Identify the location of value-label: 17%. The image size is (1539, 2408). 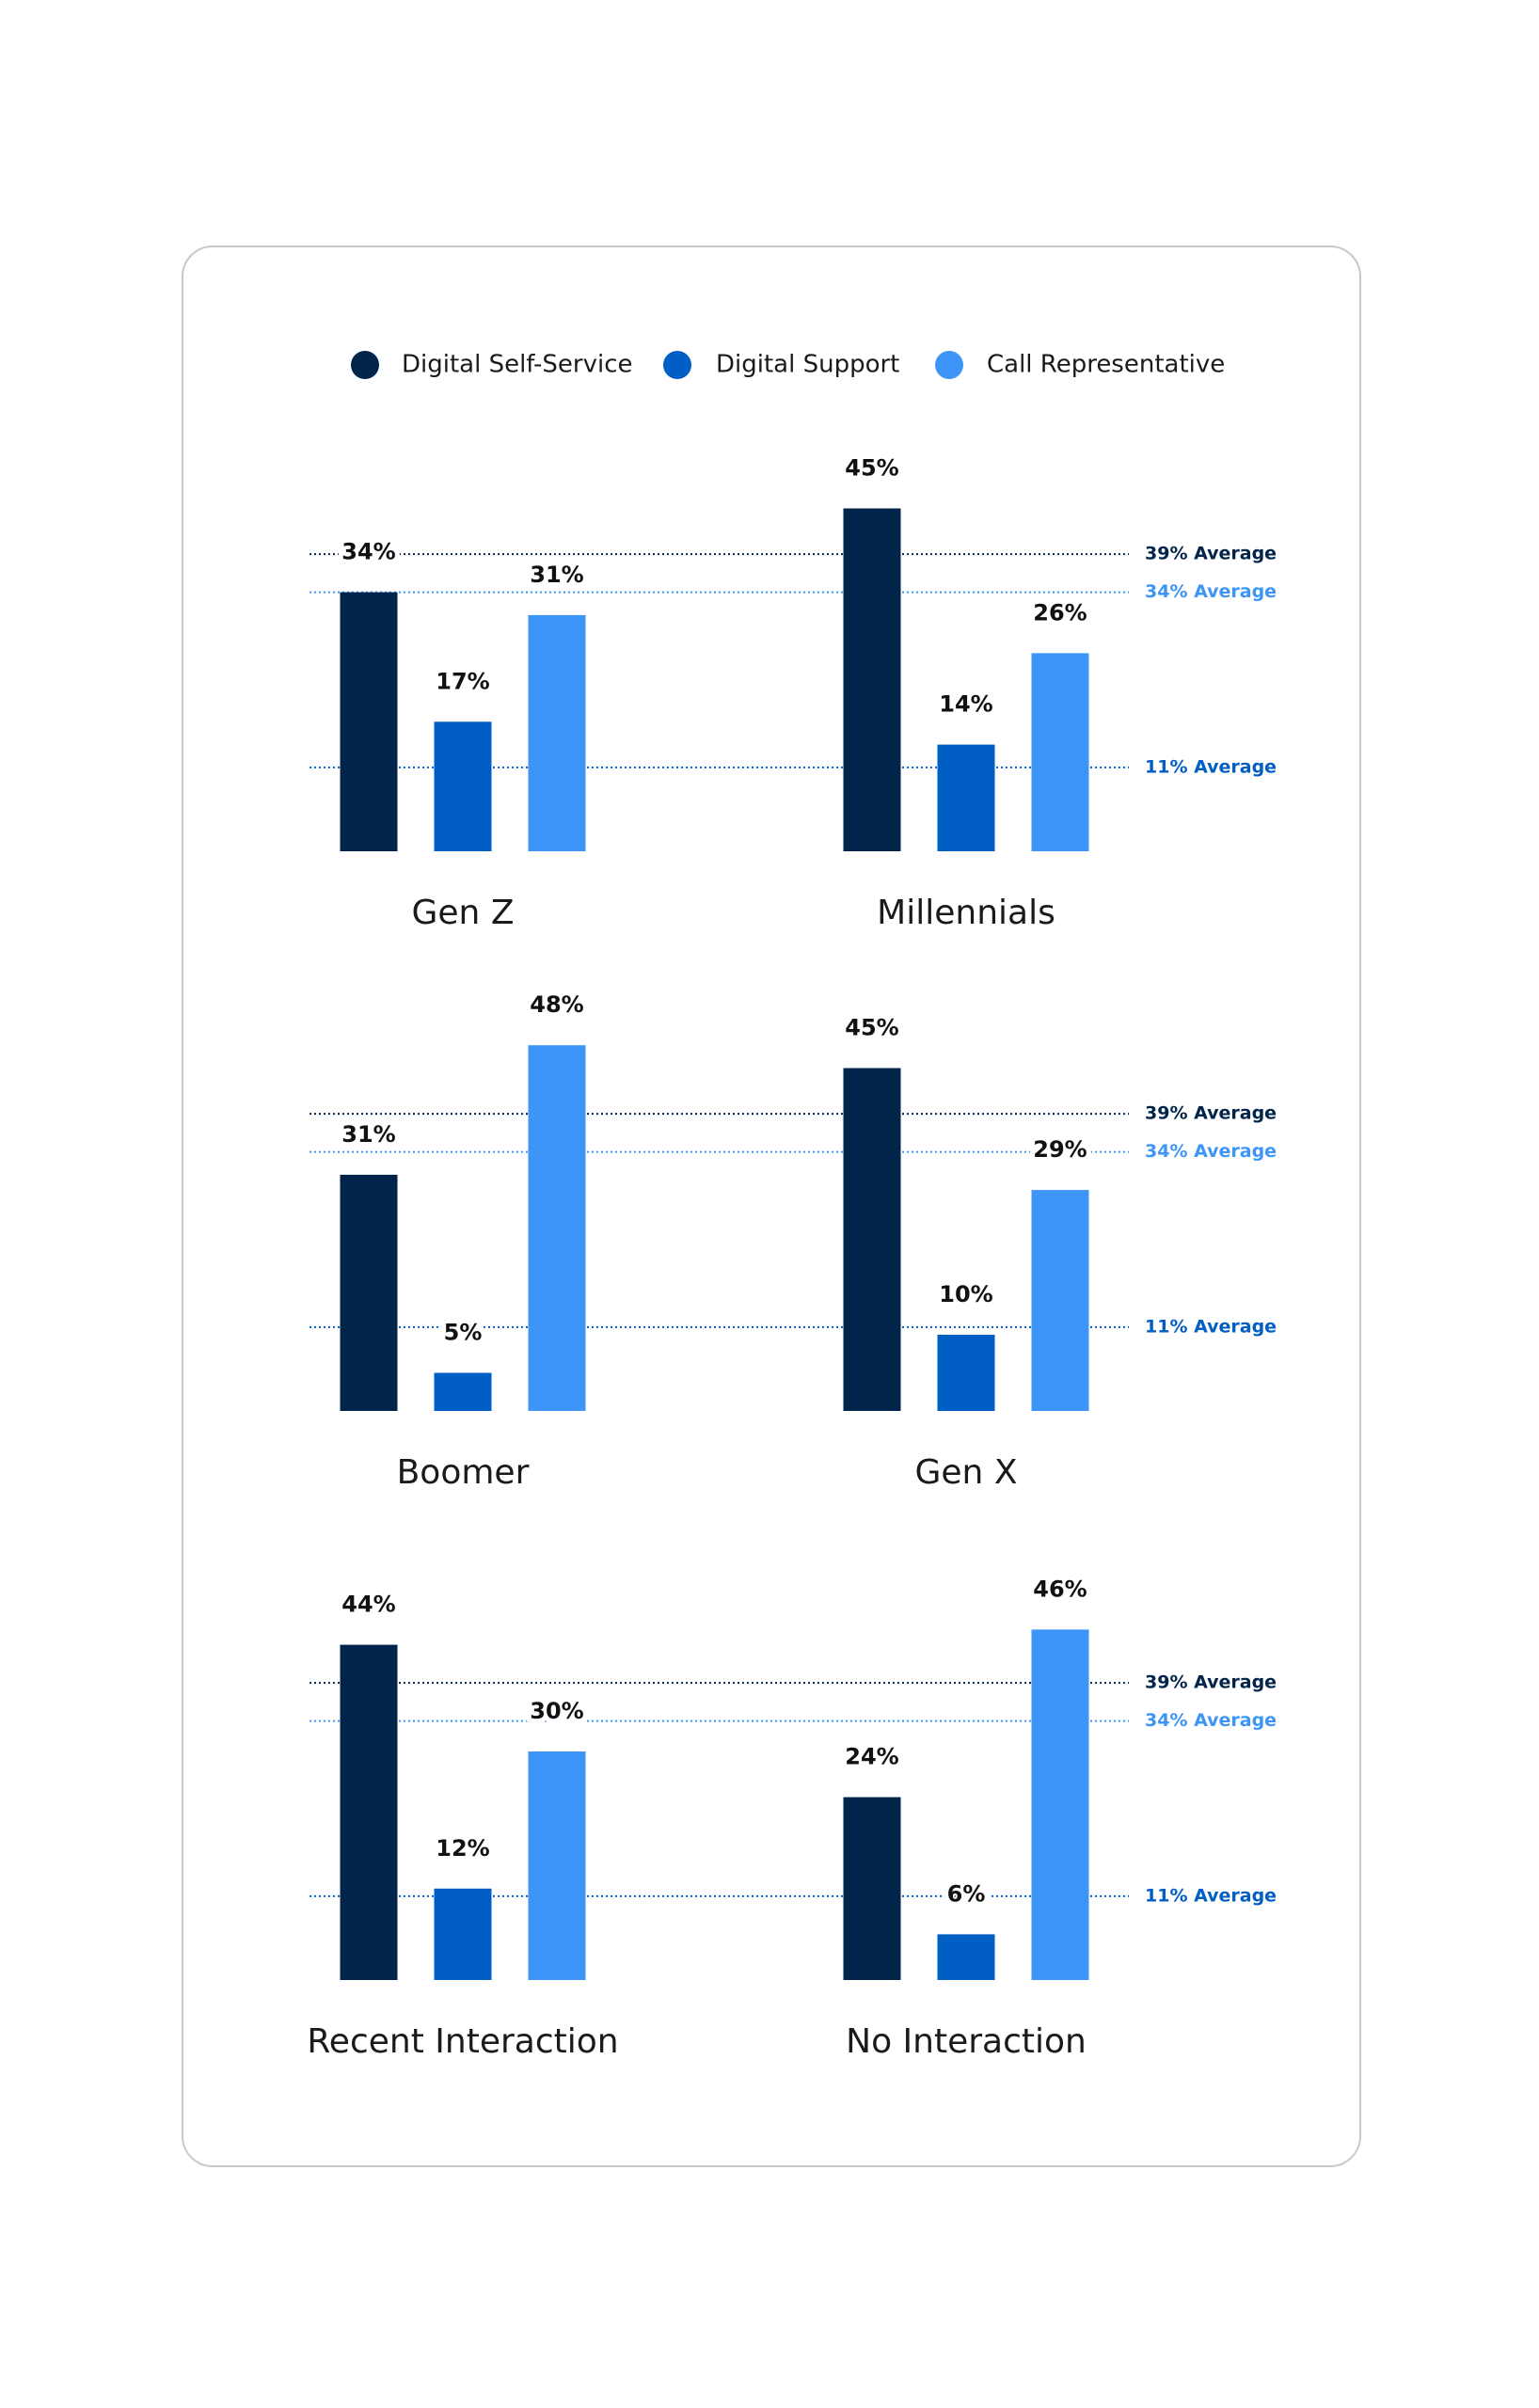
(462, 681).